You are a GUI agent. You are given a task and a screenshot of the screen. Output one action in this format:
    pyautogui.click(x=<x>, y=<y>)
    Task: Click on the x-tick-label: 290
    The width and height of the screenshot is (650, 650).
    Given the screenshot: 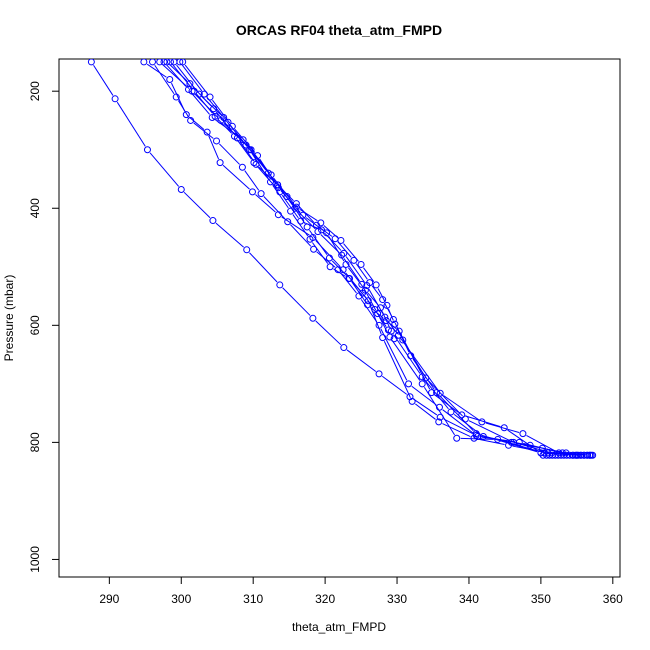 What is the action you would take?
    pyautogui.click(x=109, y=599)
    